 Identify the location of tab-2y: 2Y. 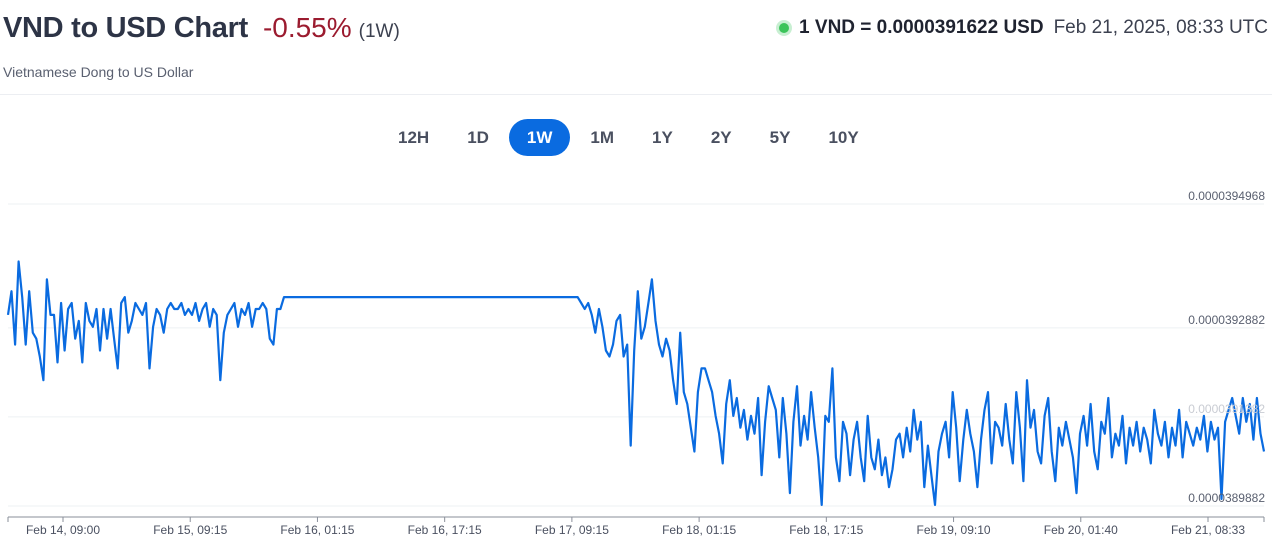
(721, 137).